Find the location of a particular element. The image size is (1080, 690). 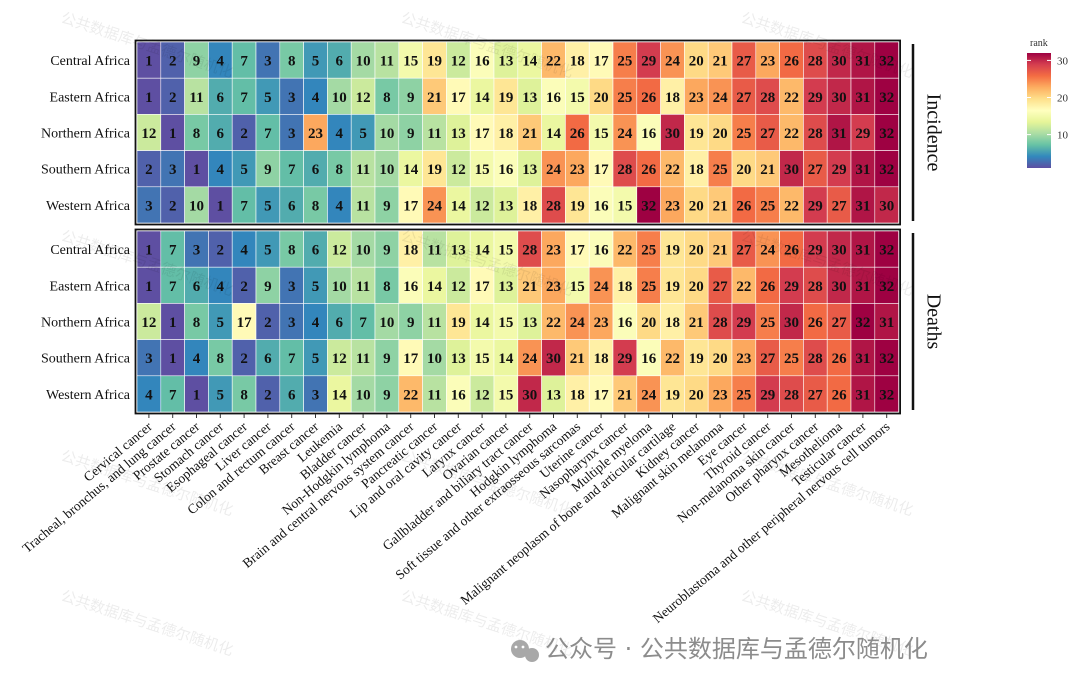

cell-value: 32 is located at coordinates (886, 62).